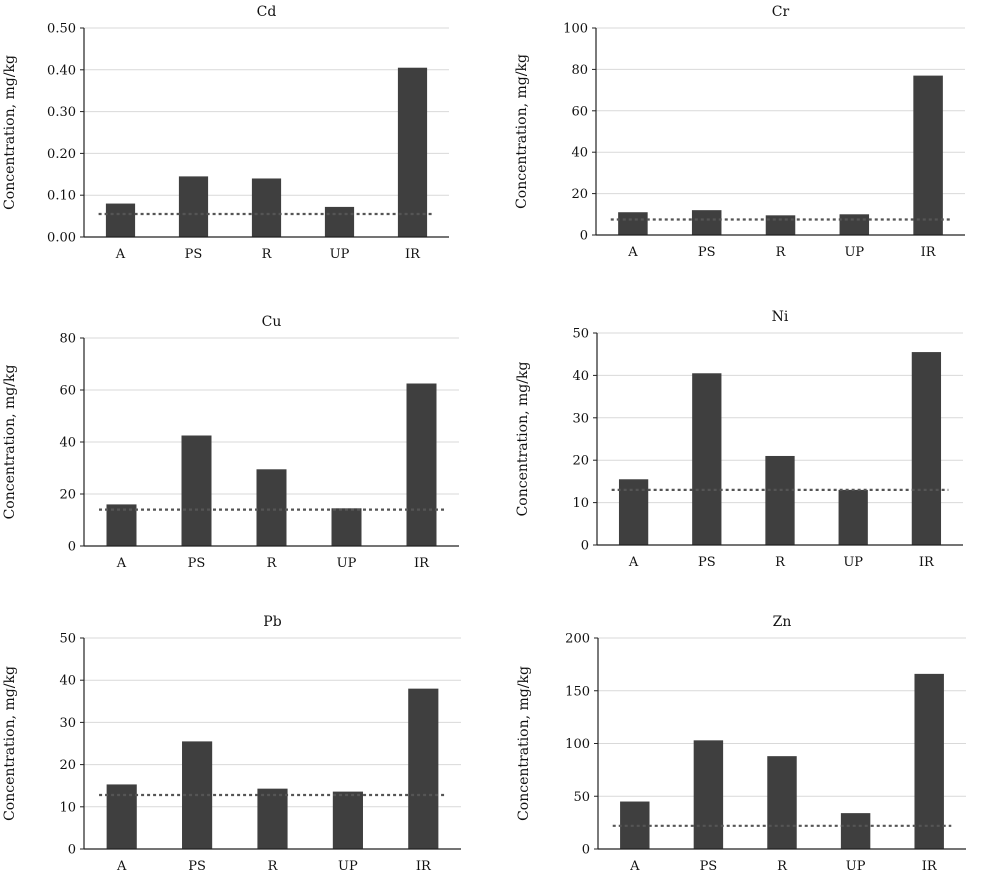 The width and height of the screenshot is (1000, 888). What do you see at coordinates (579, 70) in the screenshot?
I see `y-tick-label: 80` at bounding box center [579, 70].